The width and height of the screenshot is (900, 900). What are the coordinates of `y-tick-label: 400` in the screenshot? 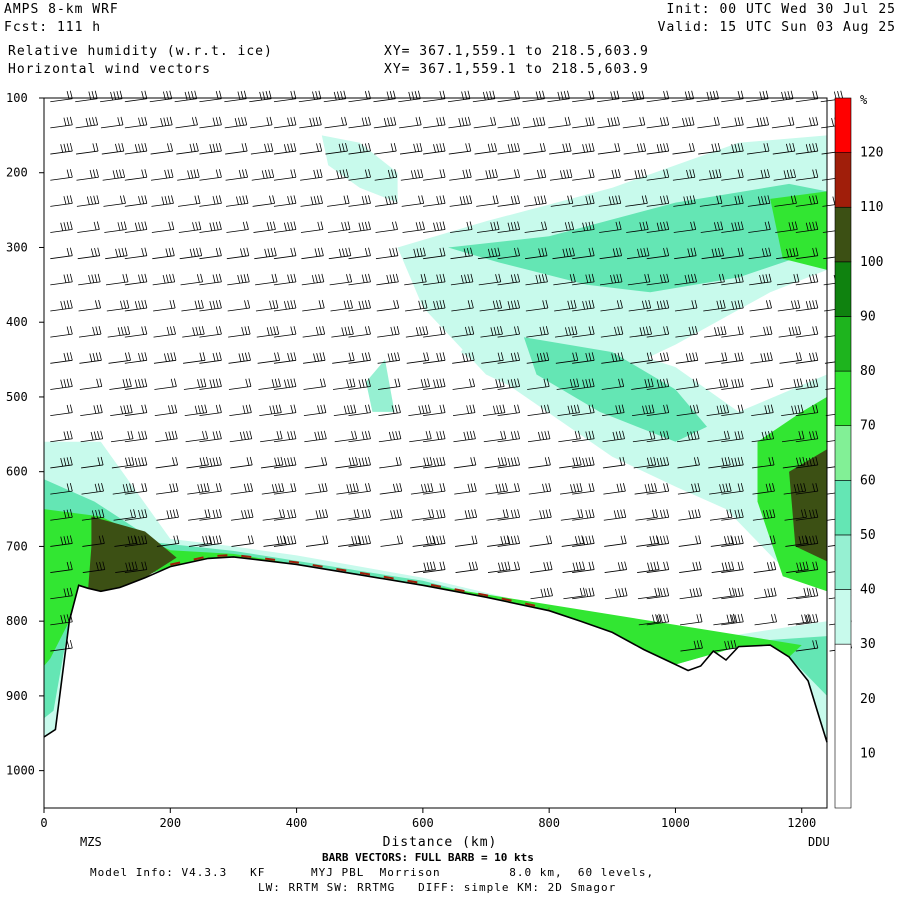 It's located at (17, 322).